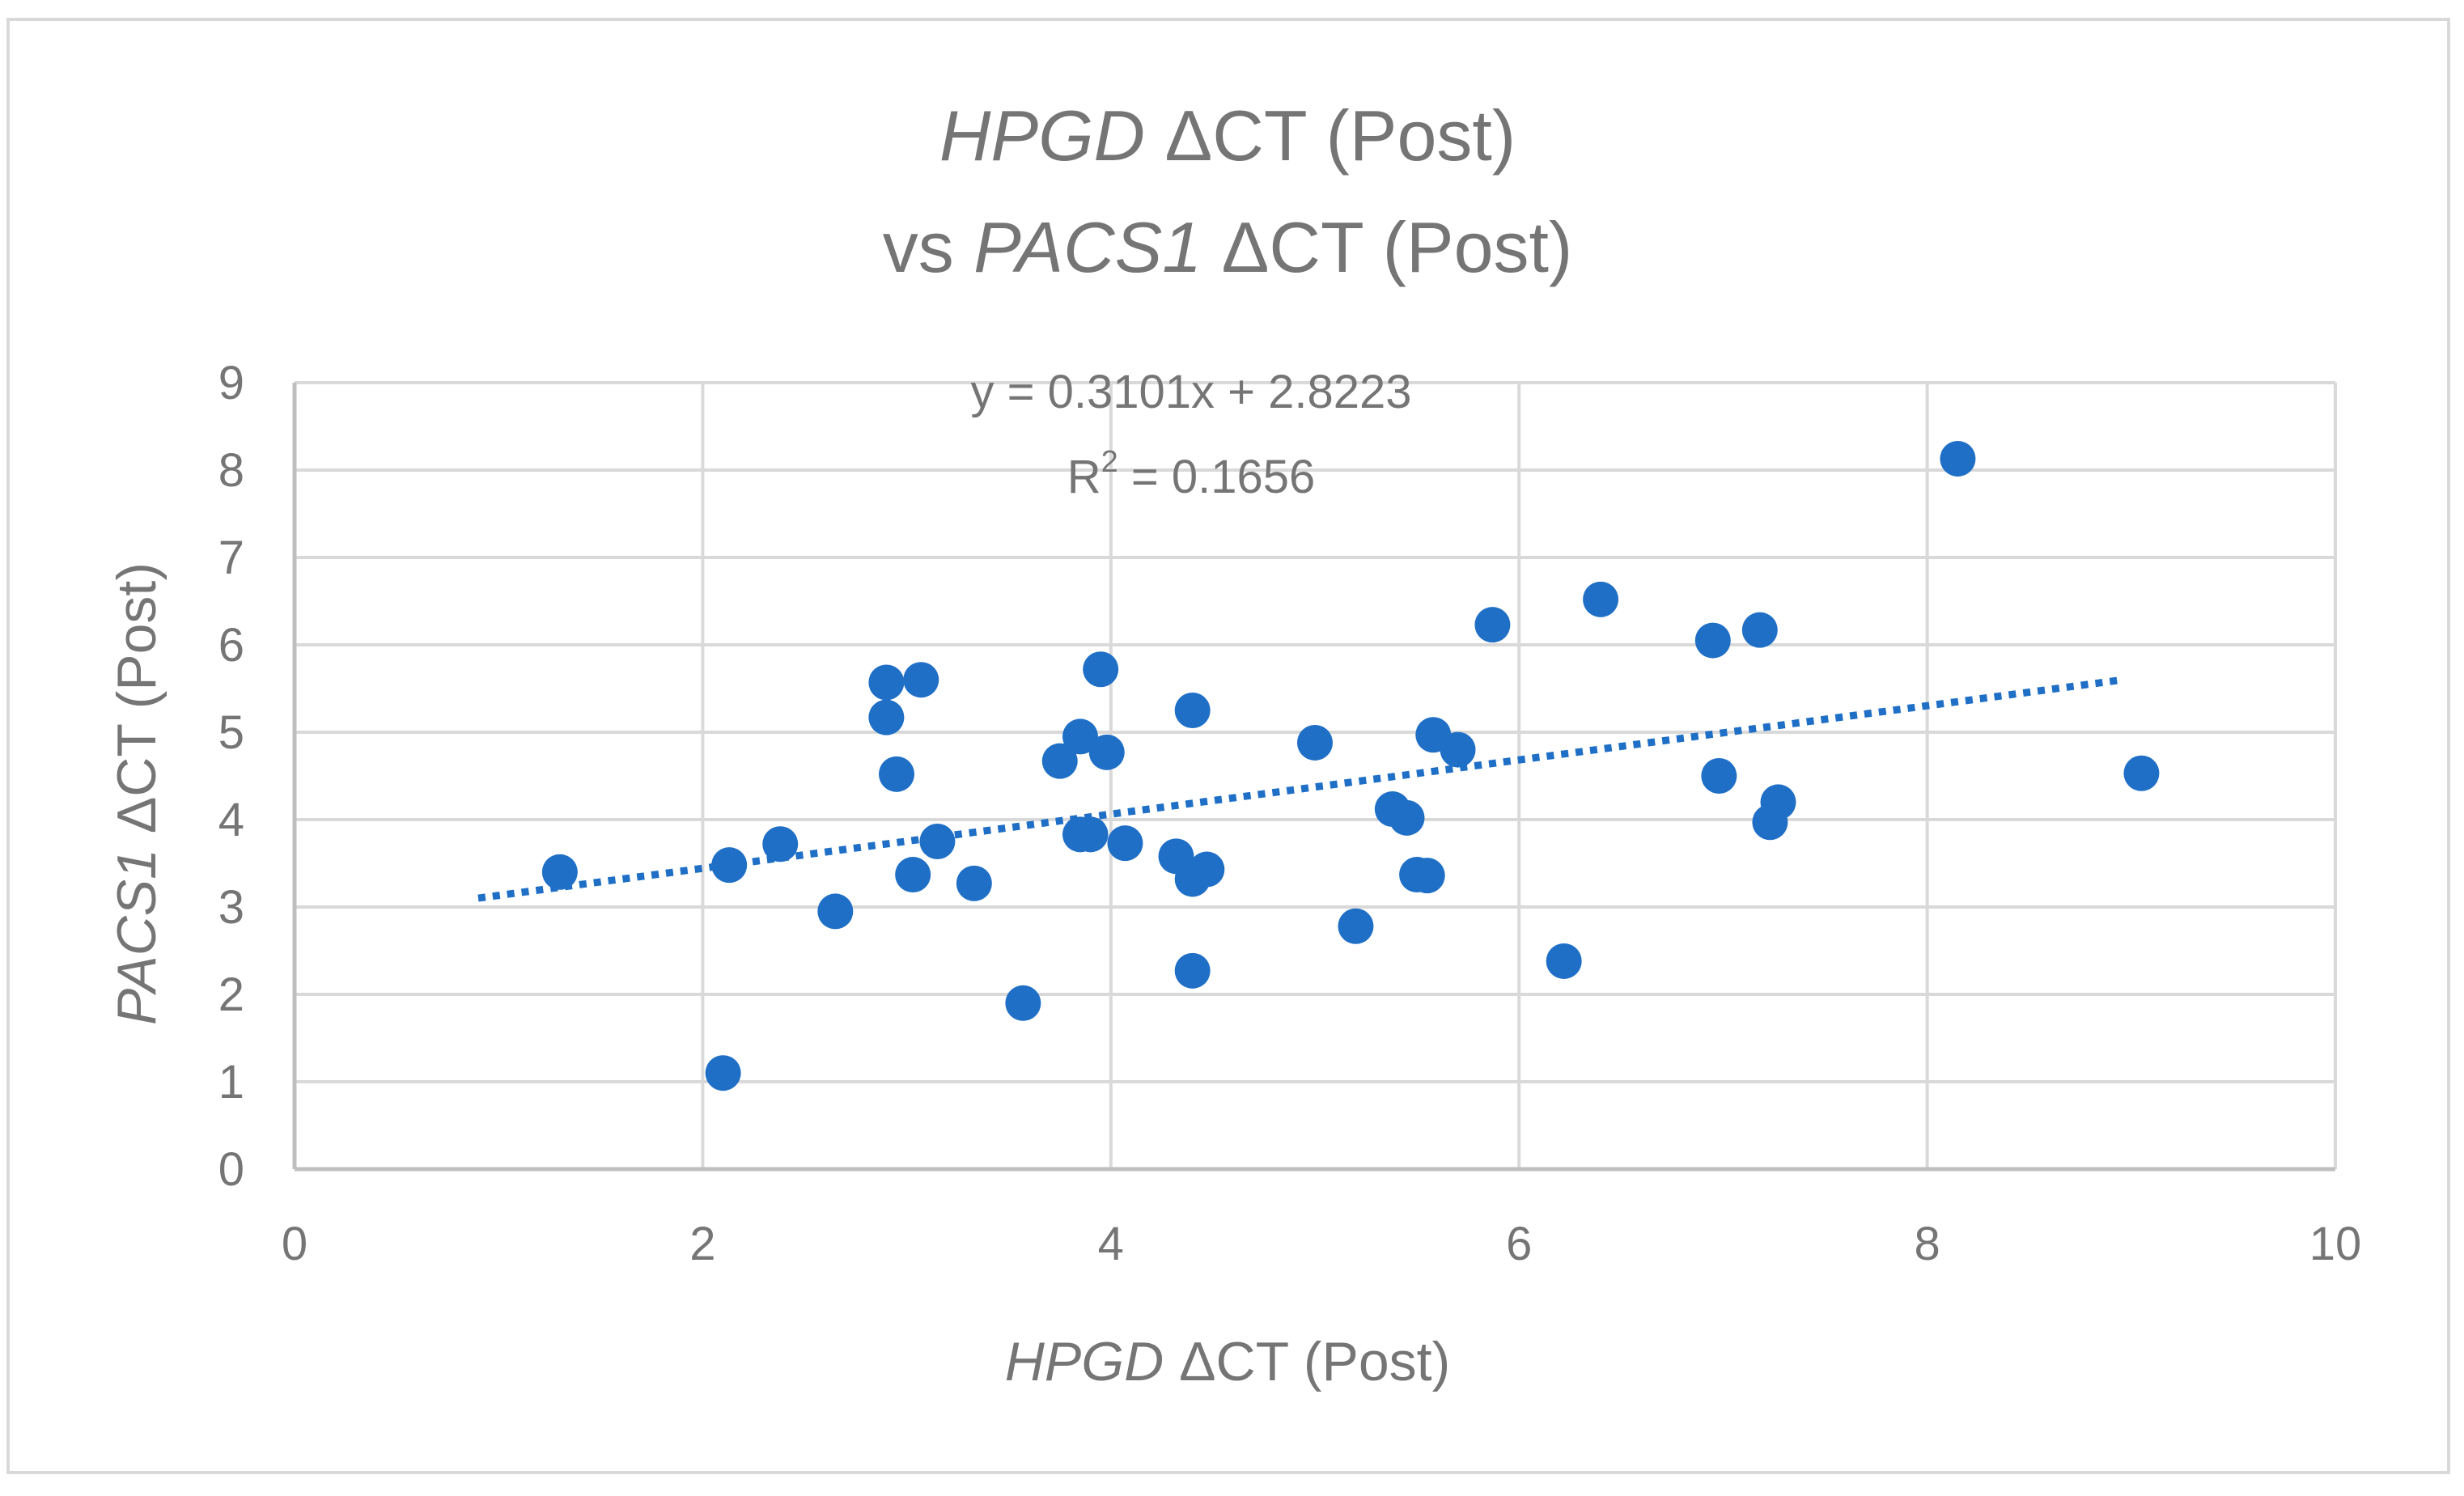 This screenshot has width=2464, height=1496. What do you see at coordinates (1042, 136) in the screenshot?
I see `title-gene-hpgd: HPGD` at bounding box center [1042, 136].